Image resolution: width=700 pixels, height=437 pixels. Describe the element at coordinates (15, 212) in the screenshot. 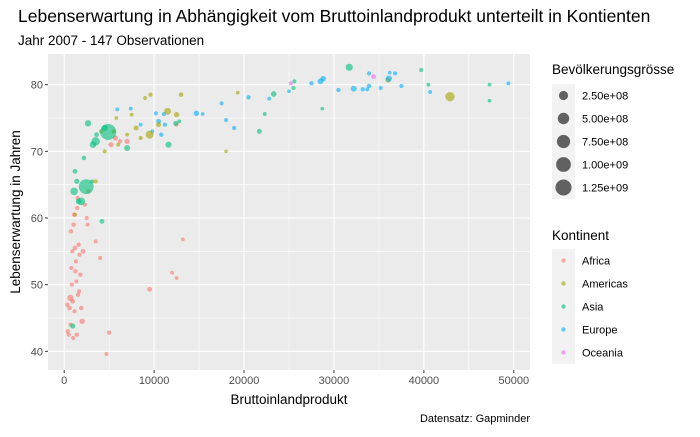

I see `y-axis-label: Lebenserwartung in Jahren` at that location.